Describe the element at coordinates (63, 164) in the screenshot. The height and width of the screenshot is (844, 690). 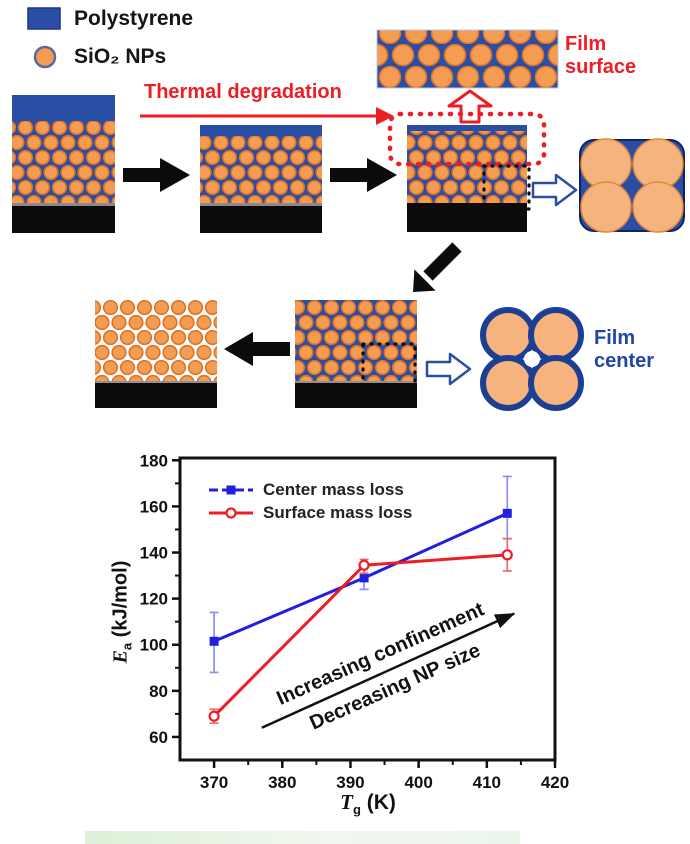
I see `film-panel-initial` at that location.